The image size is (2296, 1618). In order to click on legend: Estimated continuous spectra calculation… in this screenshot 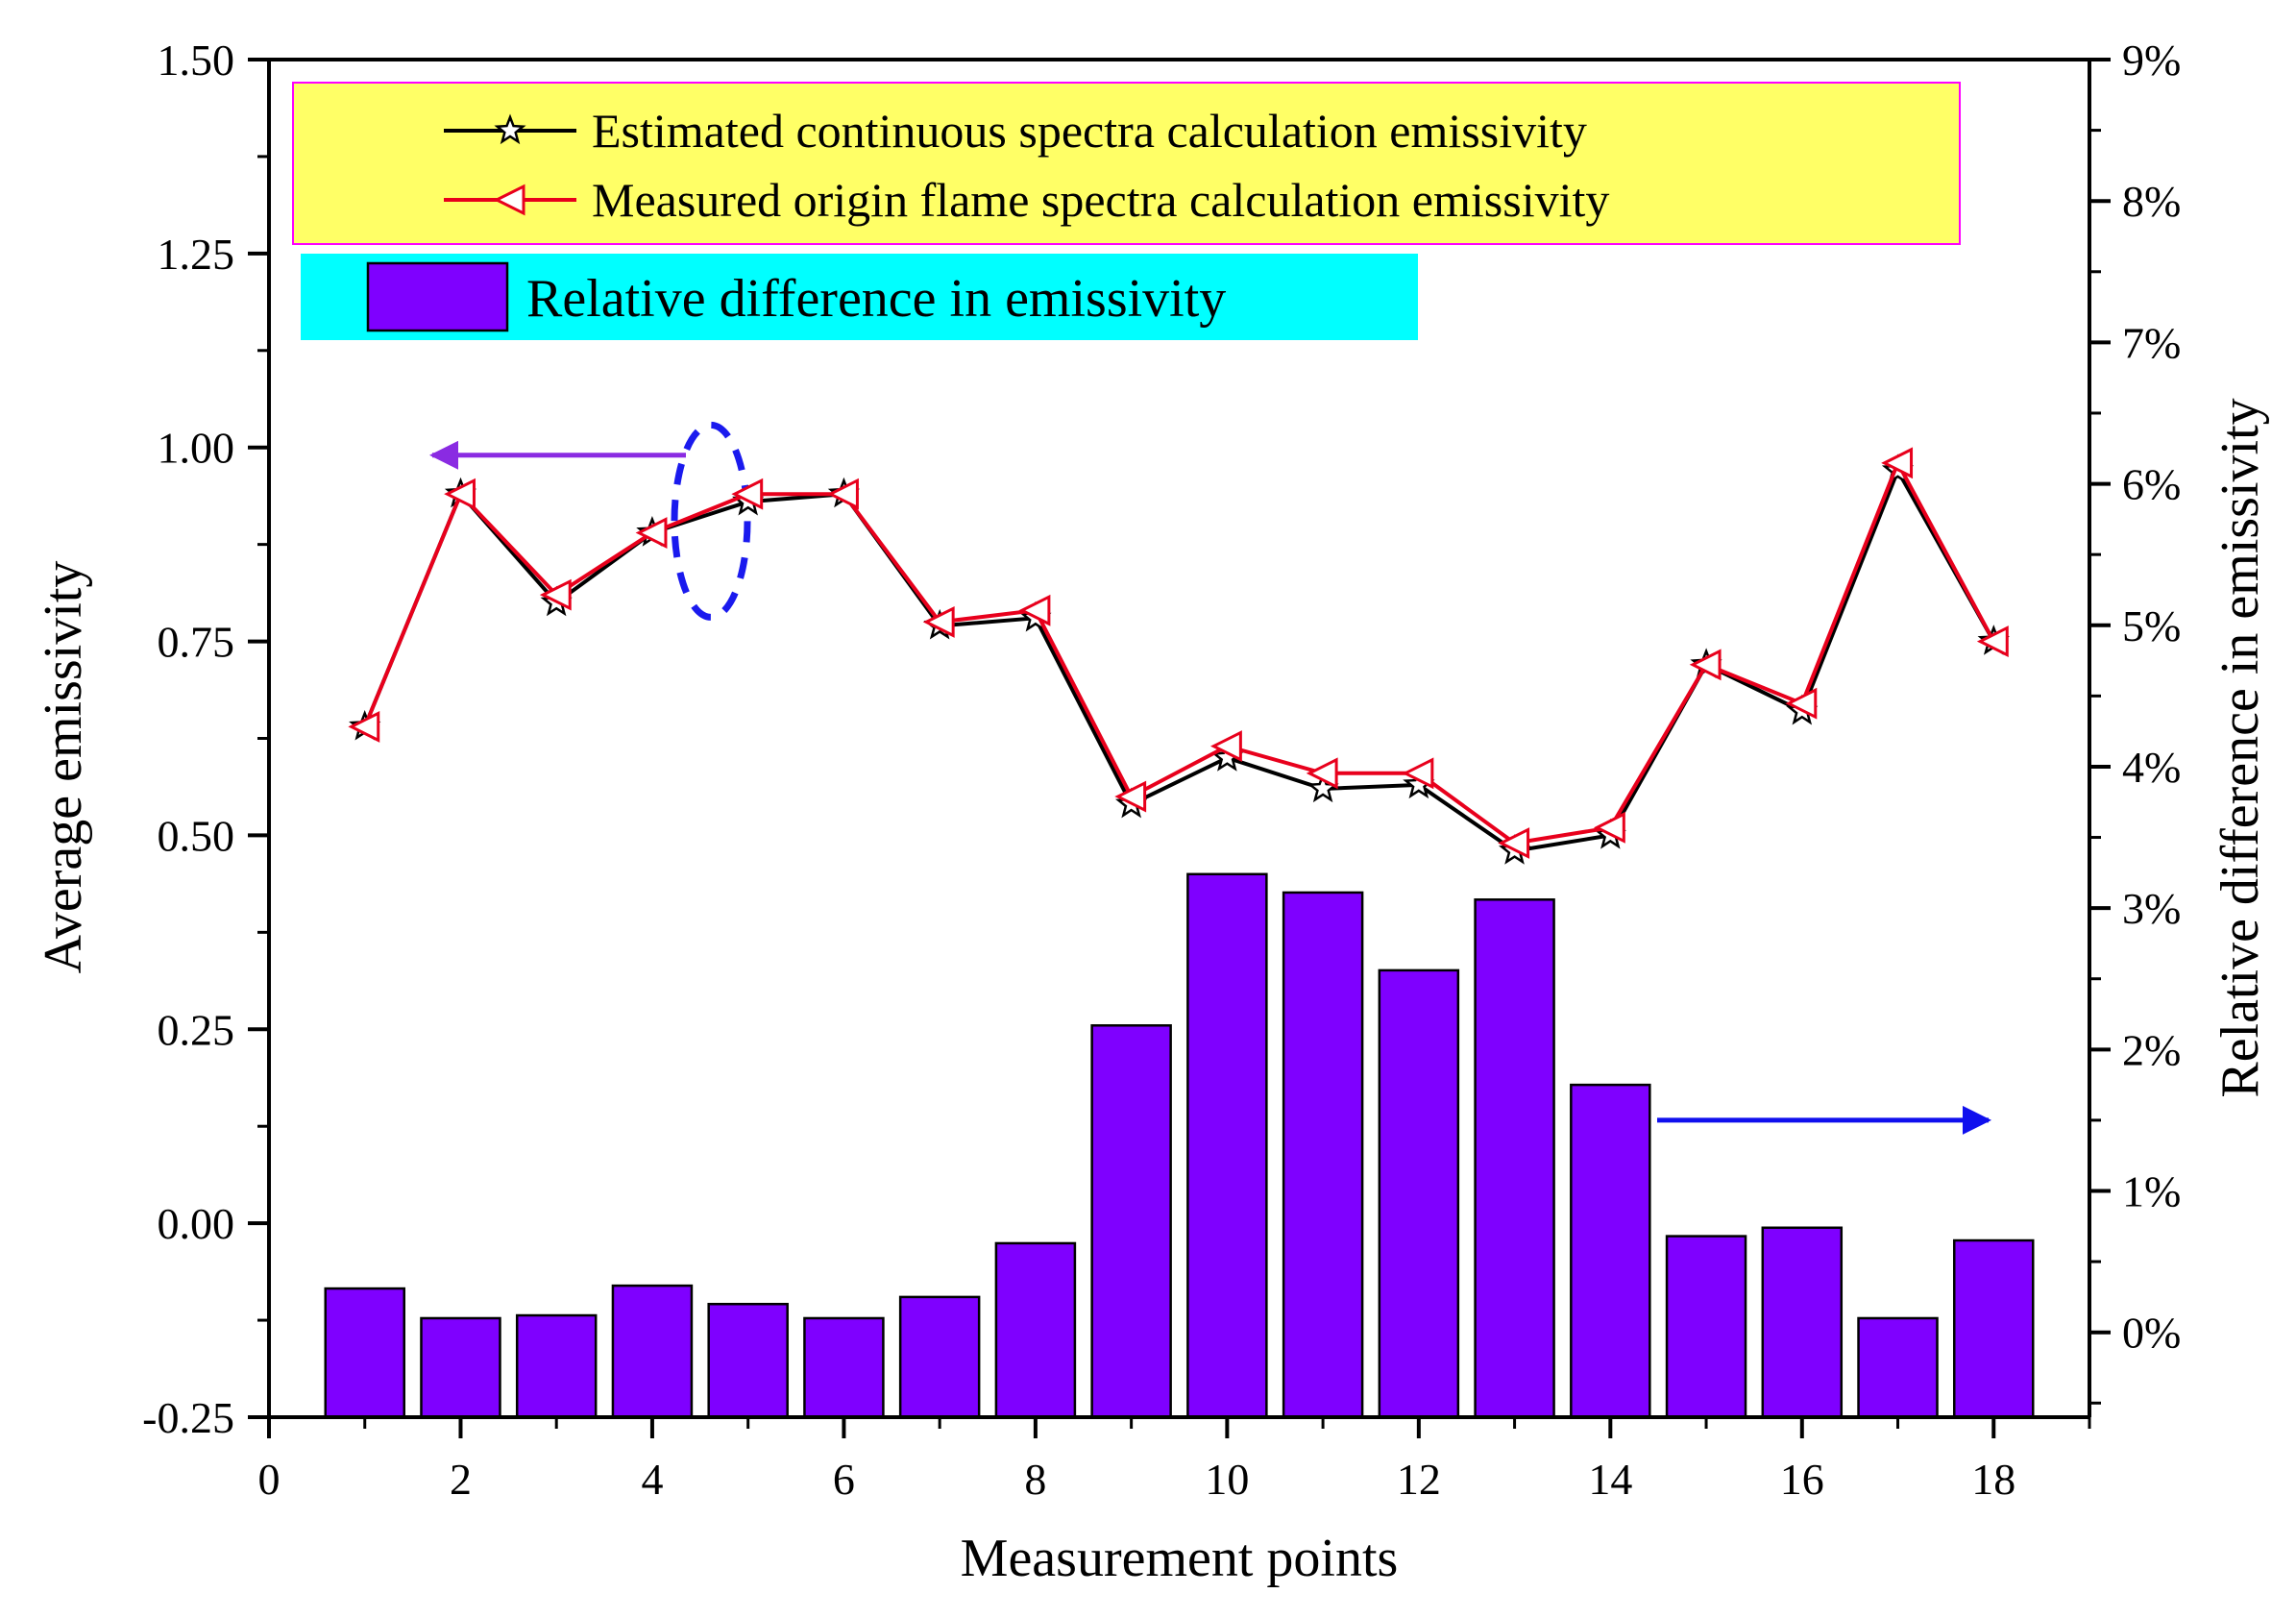, I will do `click(1126, 211)`.